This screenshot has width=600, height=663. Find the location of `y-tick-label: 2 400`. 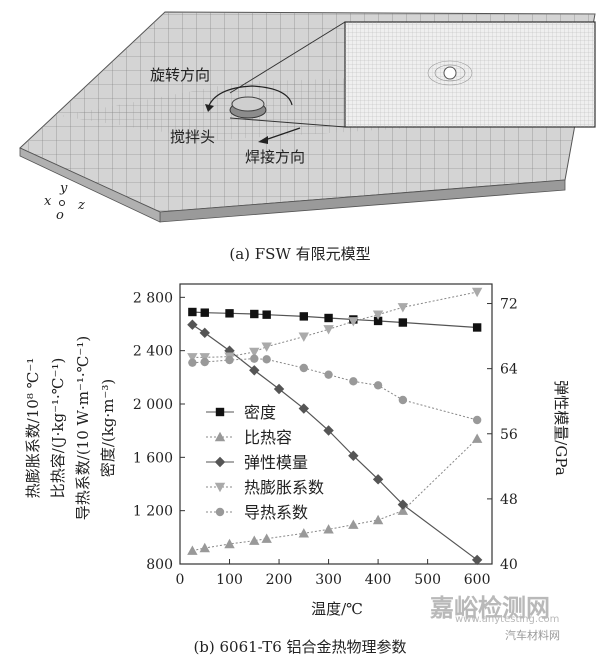

y-tick-label: 2 400 is located at coordinates (153, 352).